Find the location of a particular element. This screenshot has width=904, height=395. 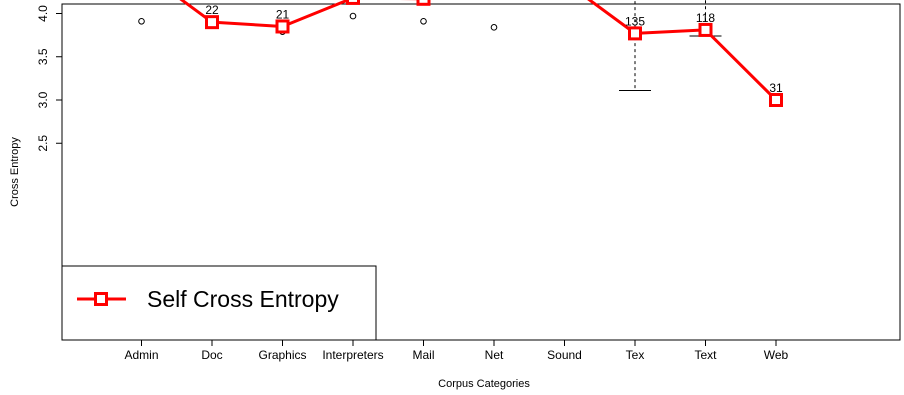

legend-box is located at coordinates (219, 303).